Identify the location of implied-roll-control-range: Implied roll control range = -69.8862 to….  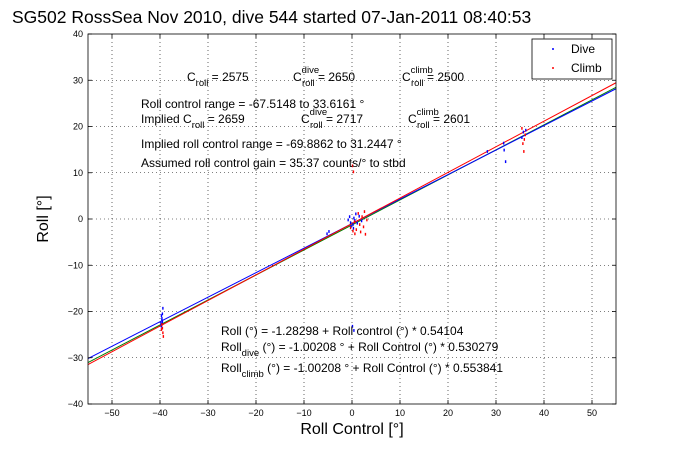
(271, 144).